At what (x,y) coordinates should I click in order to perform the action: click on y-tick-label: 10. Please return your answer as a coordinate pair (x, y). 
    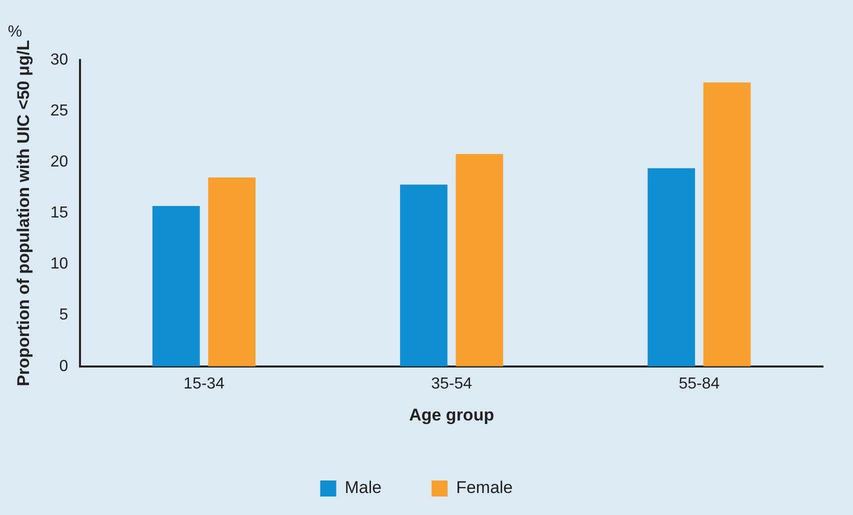
    Looking at the image, I should click on (59, 264).